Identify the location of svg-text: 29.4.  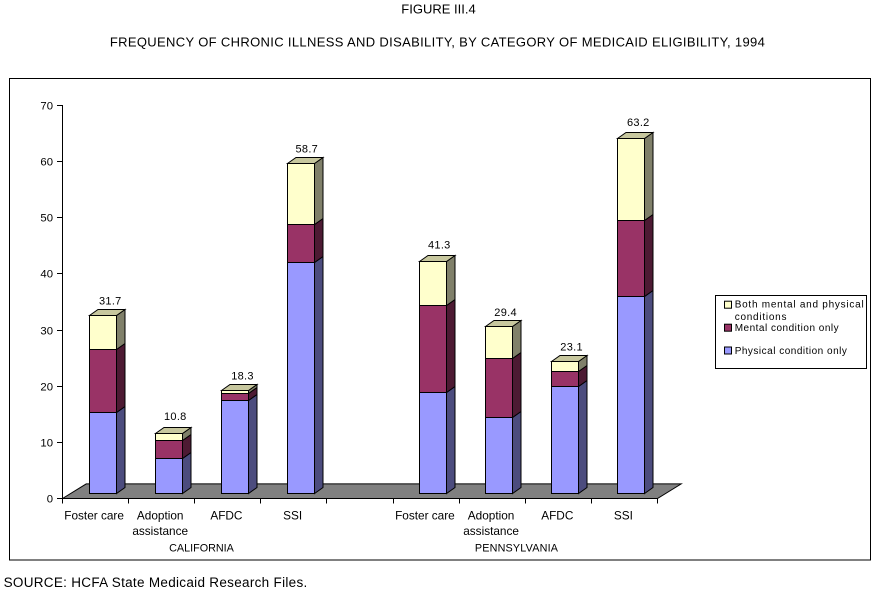
(505, 313).